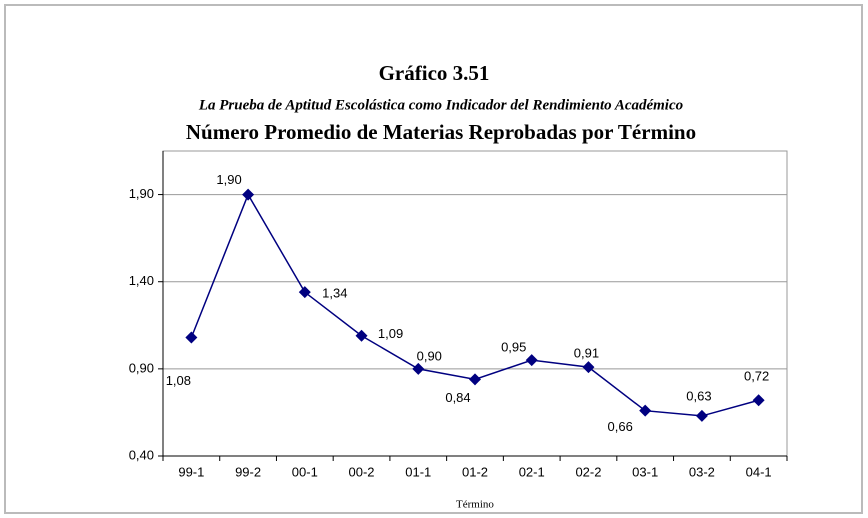  I want to click on data-label: 1,09, so click(390, 333).